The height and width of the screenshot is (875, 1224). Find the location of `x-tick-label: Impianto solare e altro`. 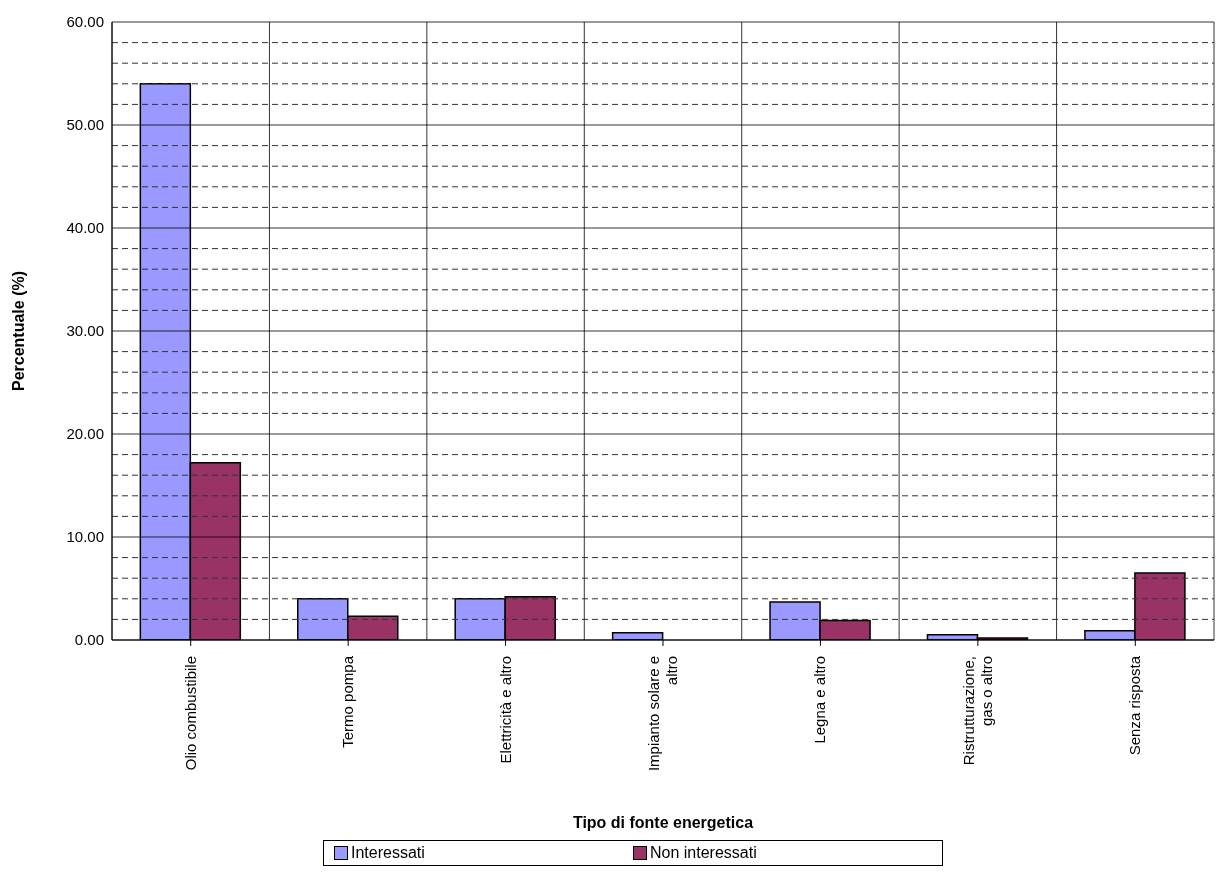

x-tick-label: Impianto solare e altro is located at coordinates (662, 714).